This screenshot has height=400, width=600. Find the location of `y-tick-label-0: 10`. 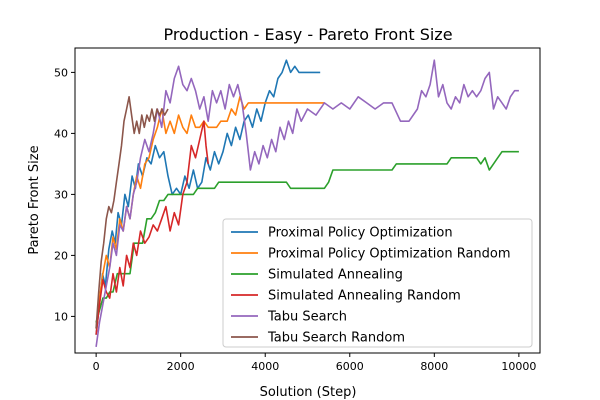

y-tick-label-0: 10 is located at coordinates (61, 316).